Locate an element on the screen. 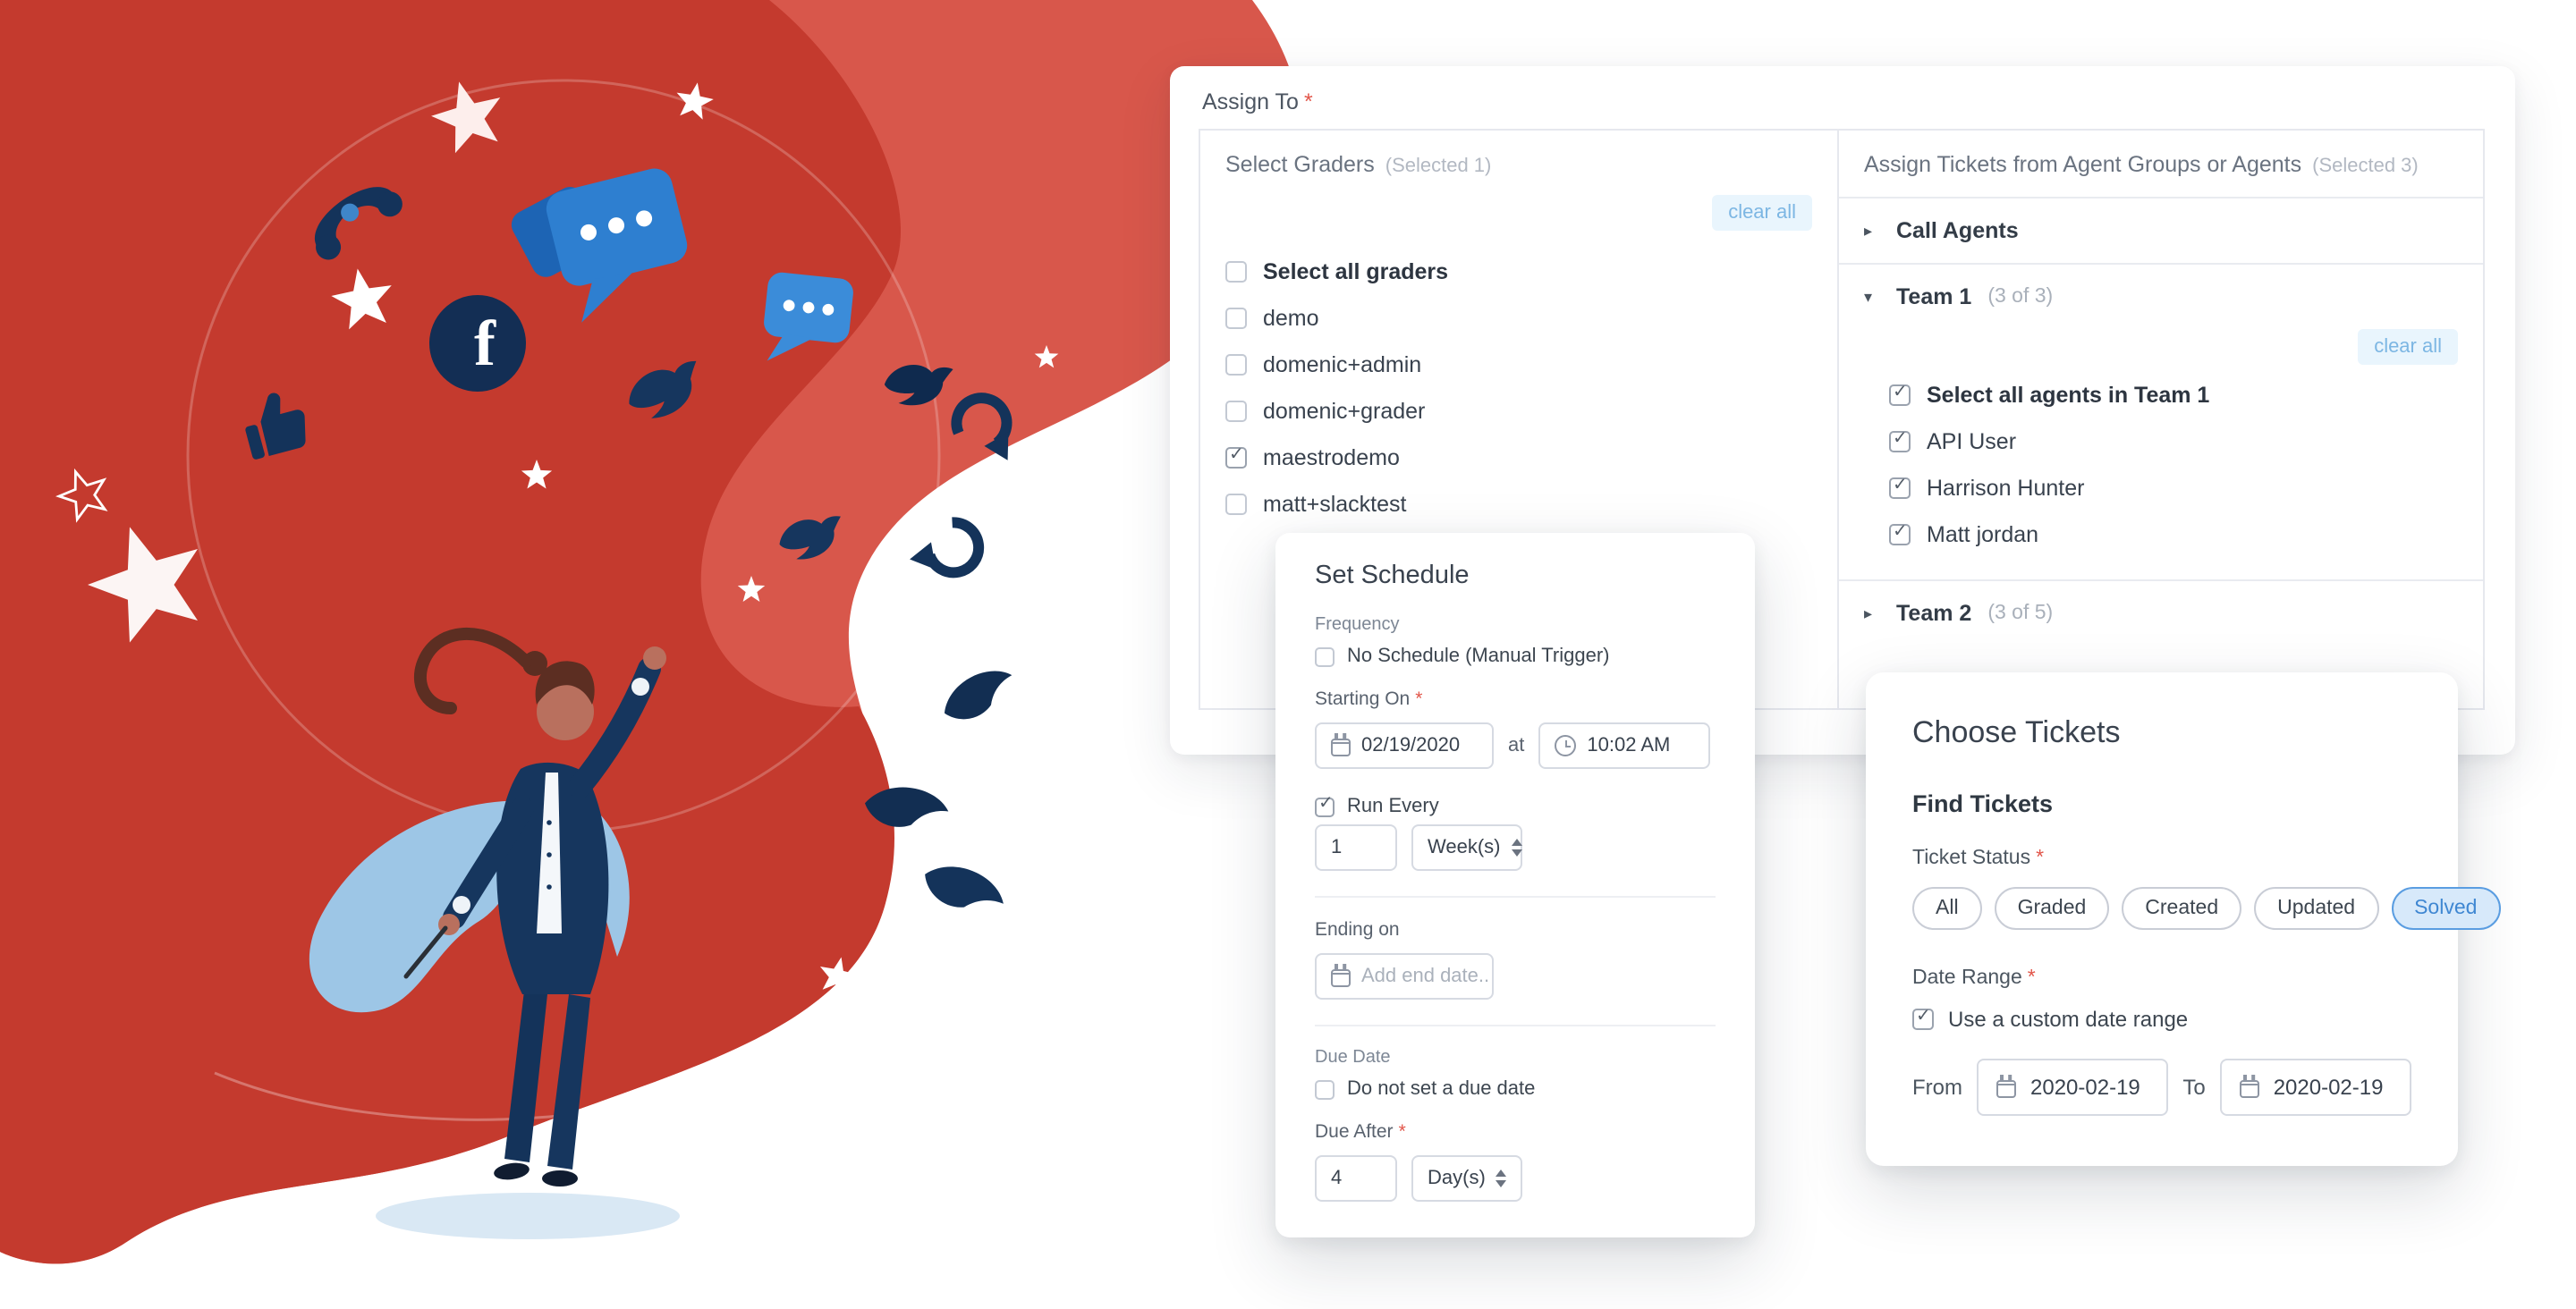  ending-on-label: Ending on is located at coordinates (1357, 930).